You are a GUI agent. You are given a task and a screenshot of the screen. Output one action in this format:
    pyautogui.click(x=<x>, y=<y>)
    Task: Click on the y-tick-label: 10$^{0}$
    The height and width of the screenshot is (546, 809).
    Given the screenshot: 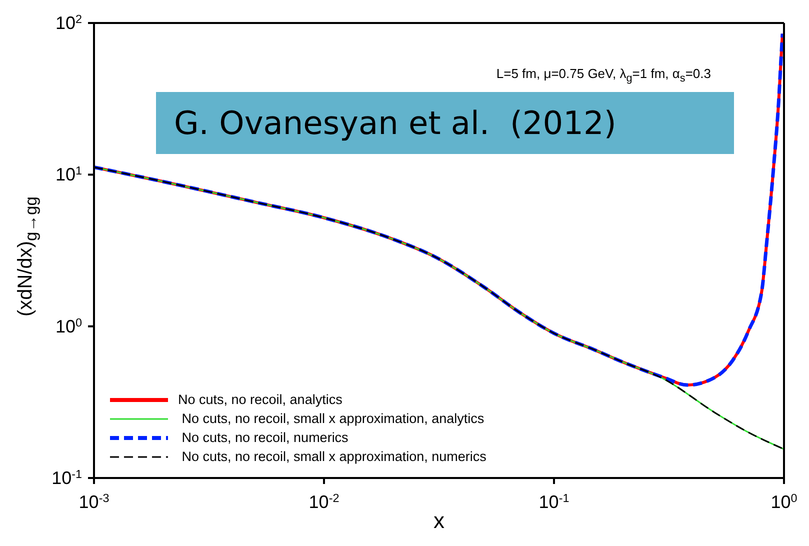 What is the action you would take?
    pyautogui.click(x=68, y=326)
    